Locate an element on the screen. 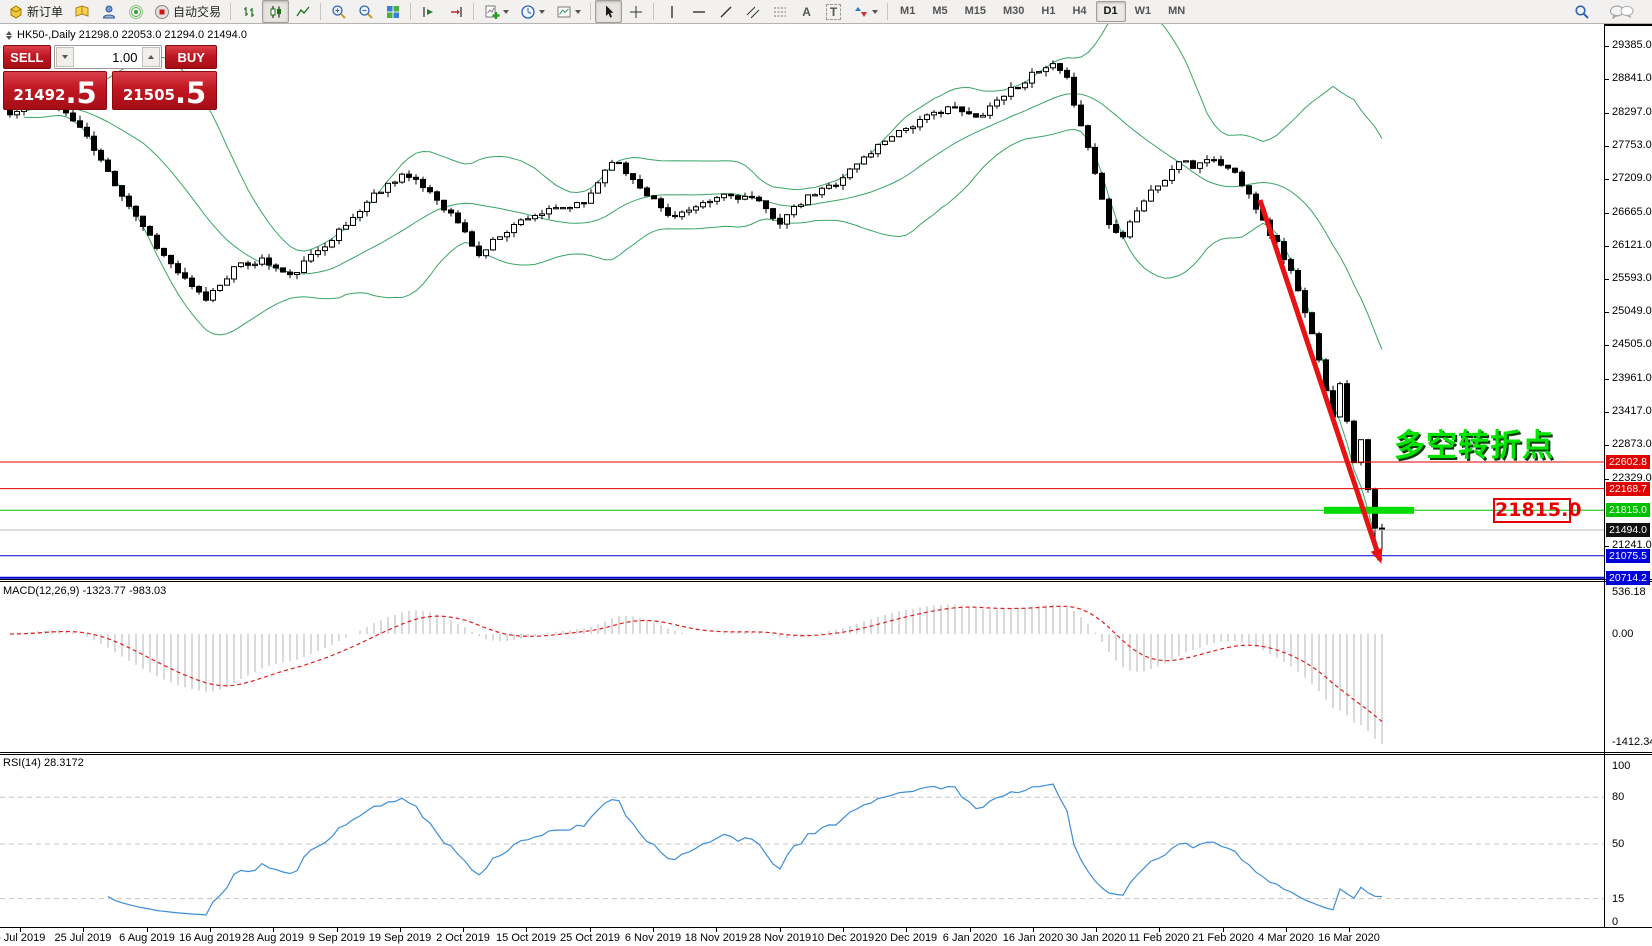 The image size is (1652, 946). volume-input is located at coordinates (108, 57).